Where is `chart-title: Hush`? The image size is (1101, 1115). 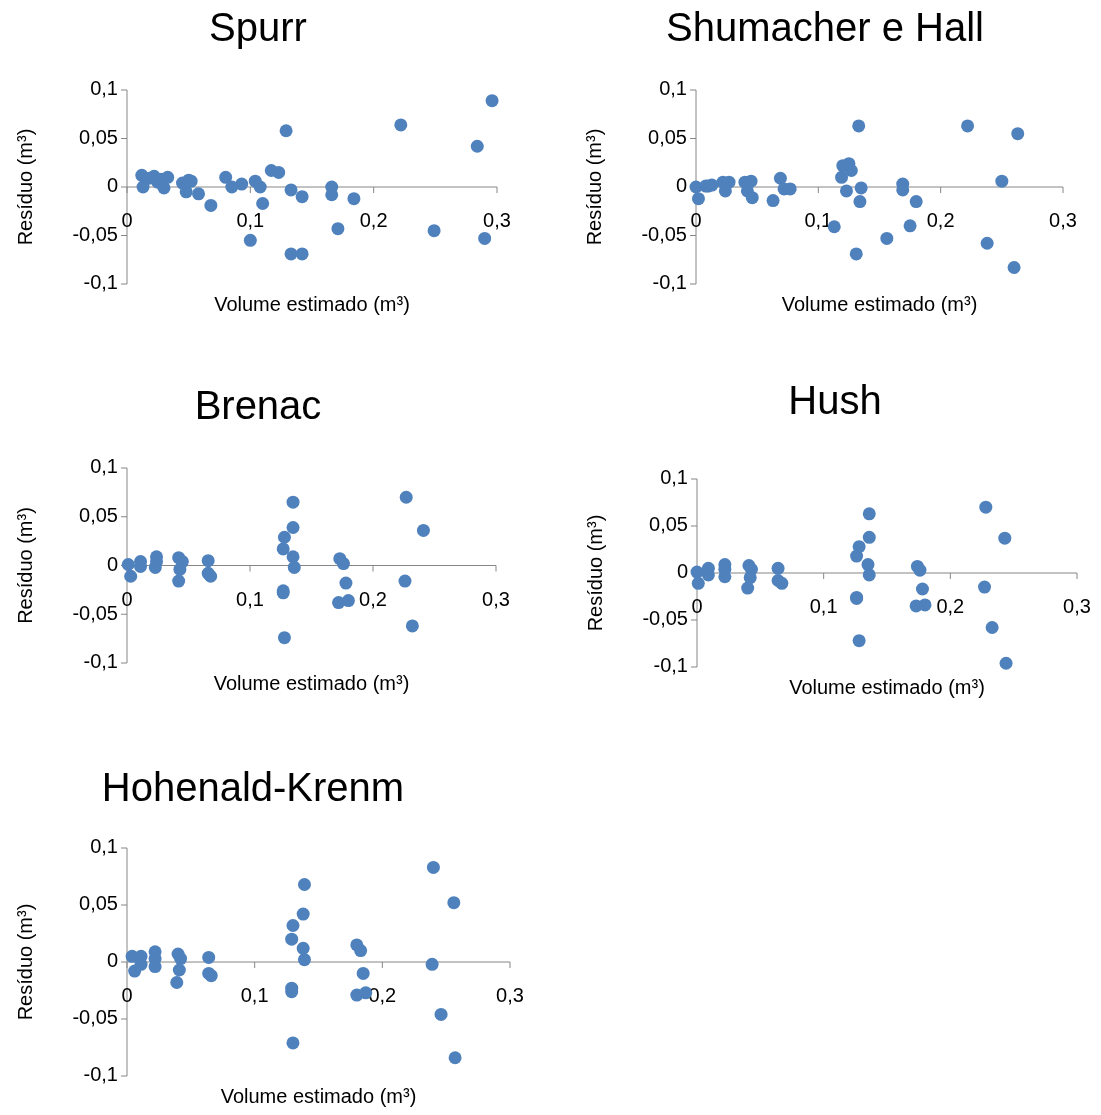 chart-title: Hush is located at coordinates (835, 399).